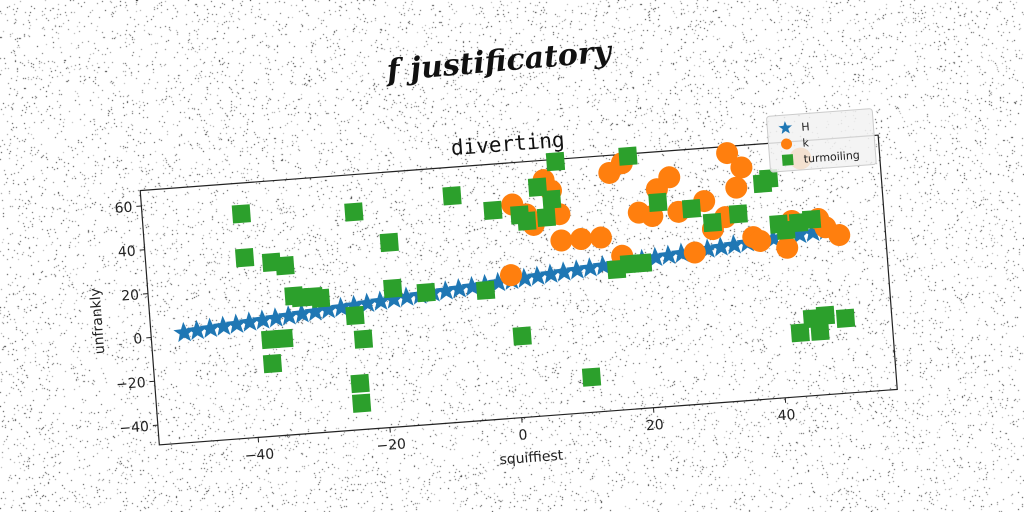 This screenshot has height=512, width=1024. I want to click on y-axis-label: unfrankly, so click(97, 321).